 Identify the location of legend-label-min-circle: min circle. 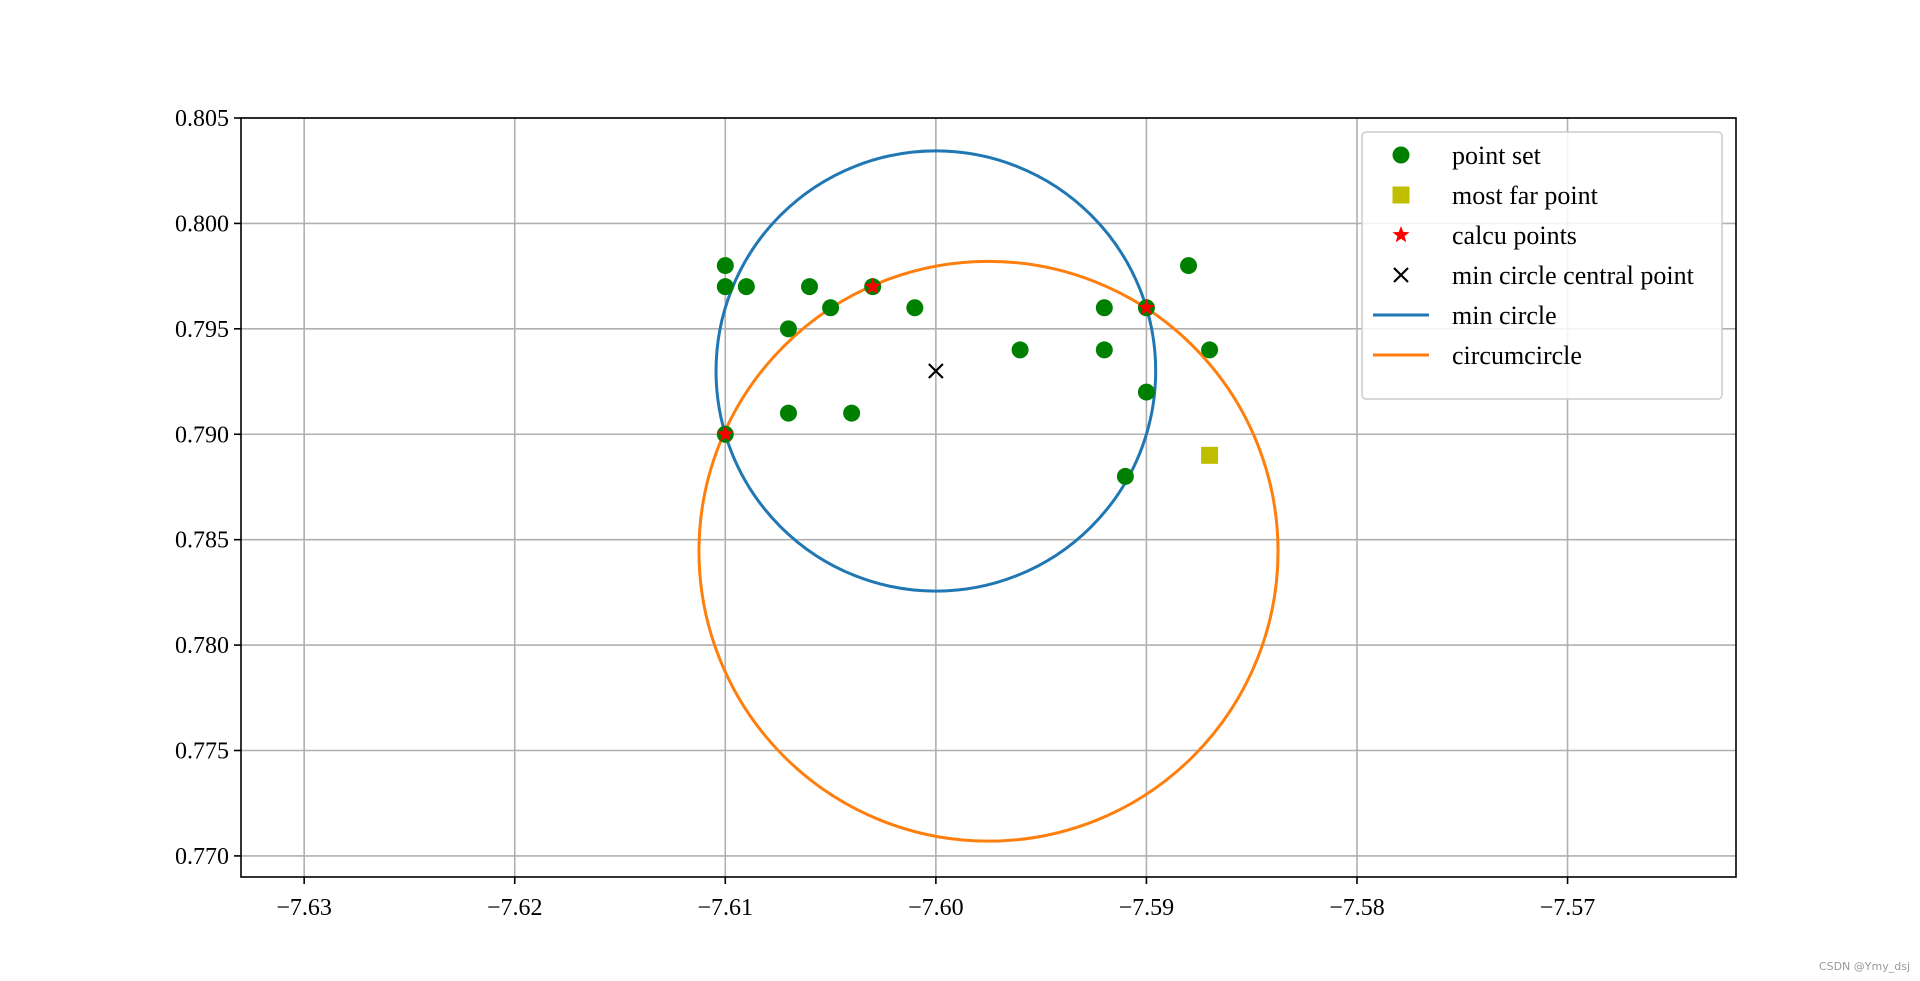
(1504, 315).